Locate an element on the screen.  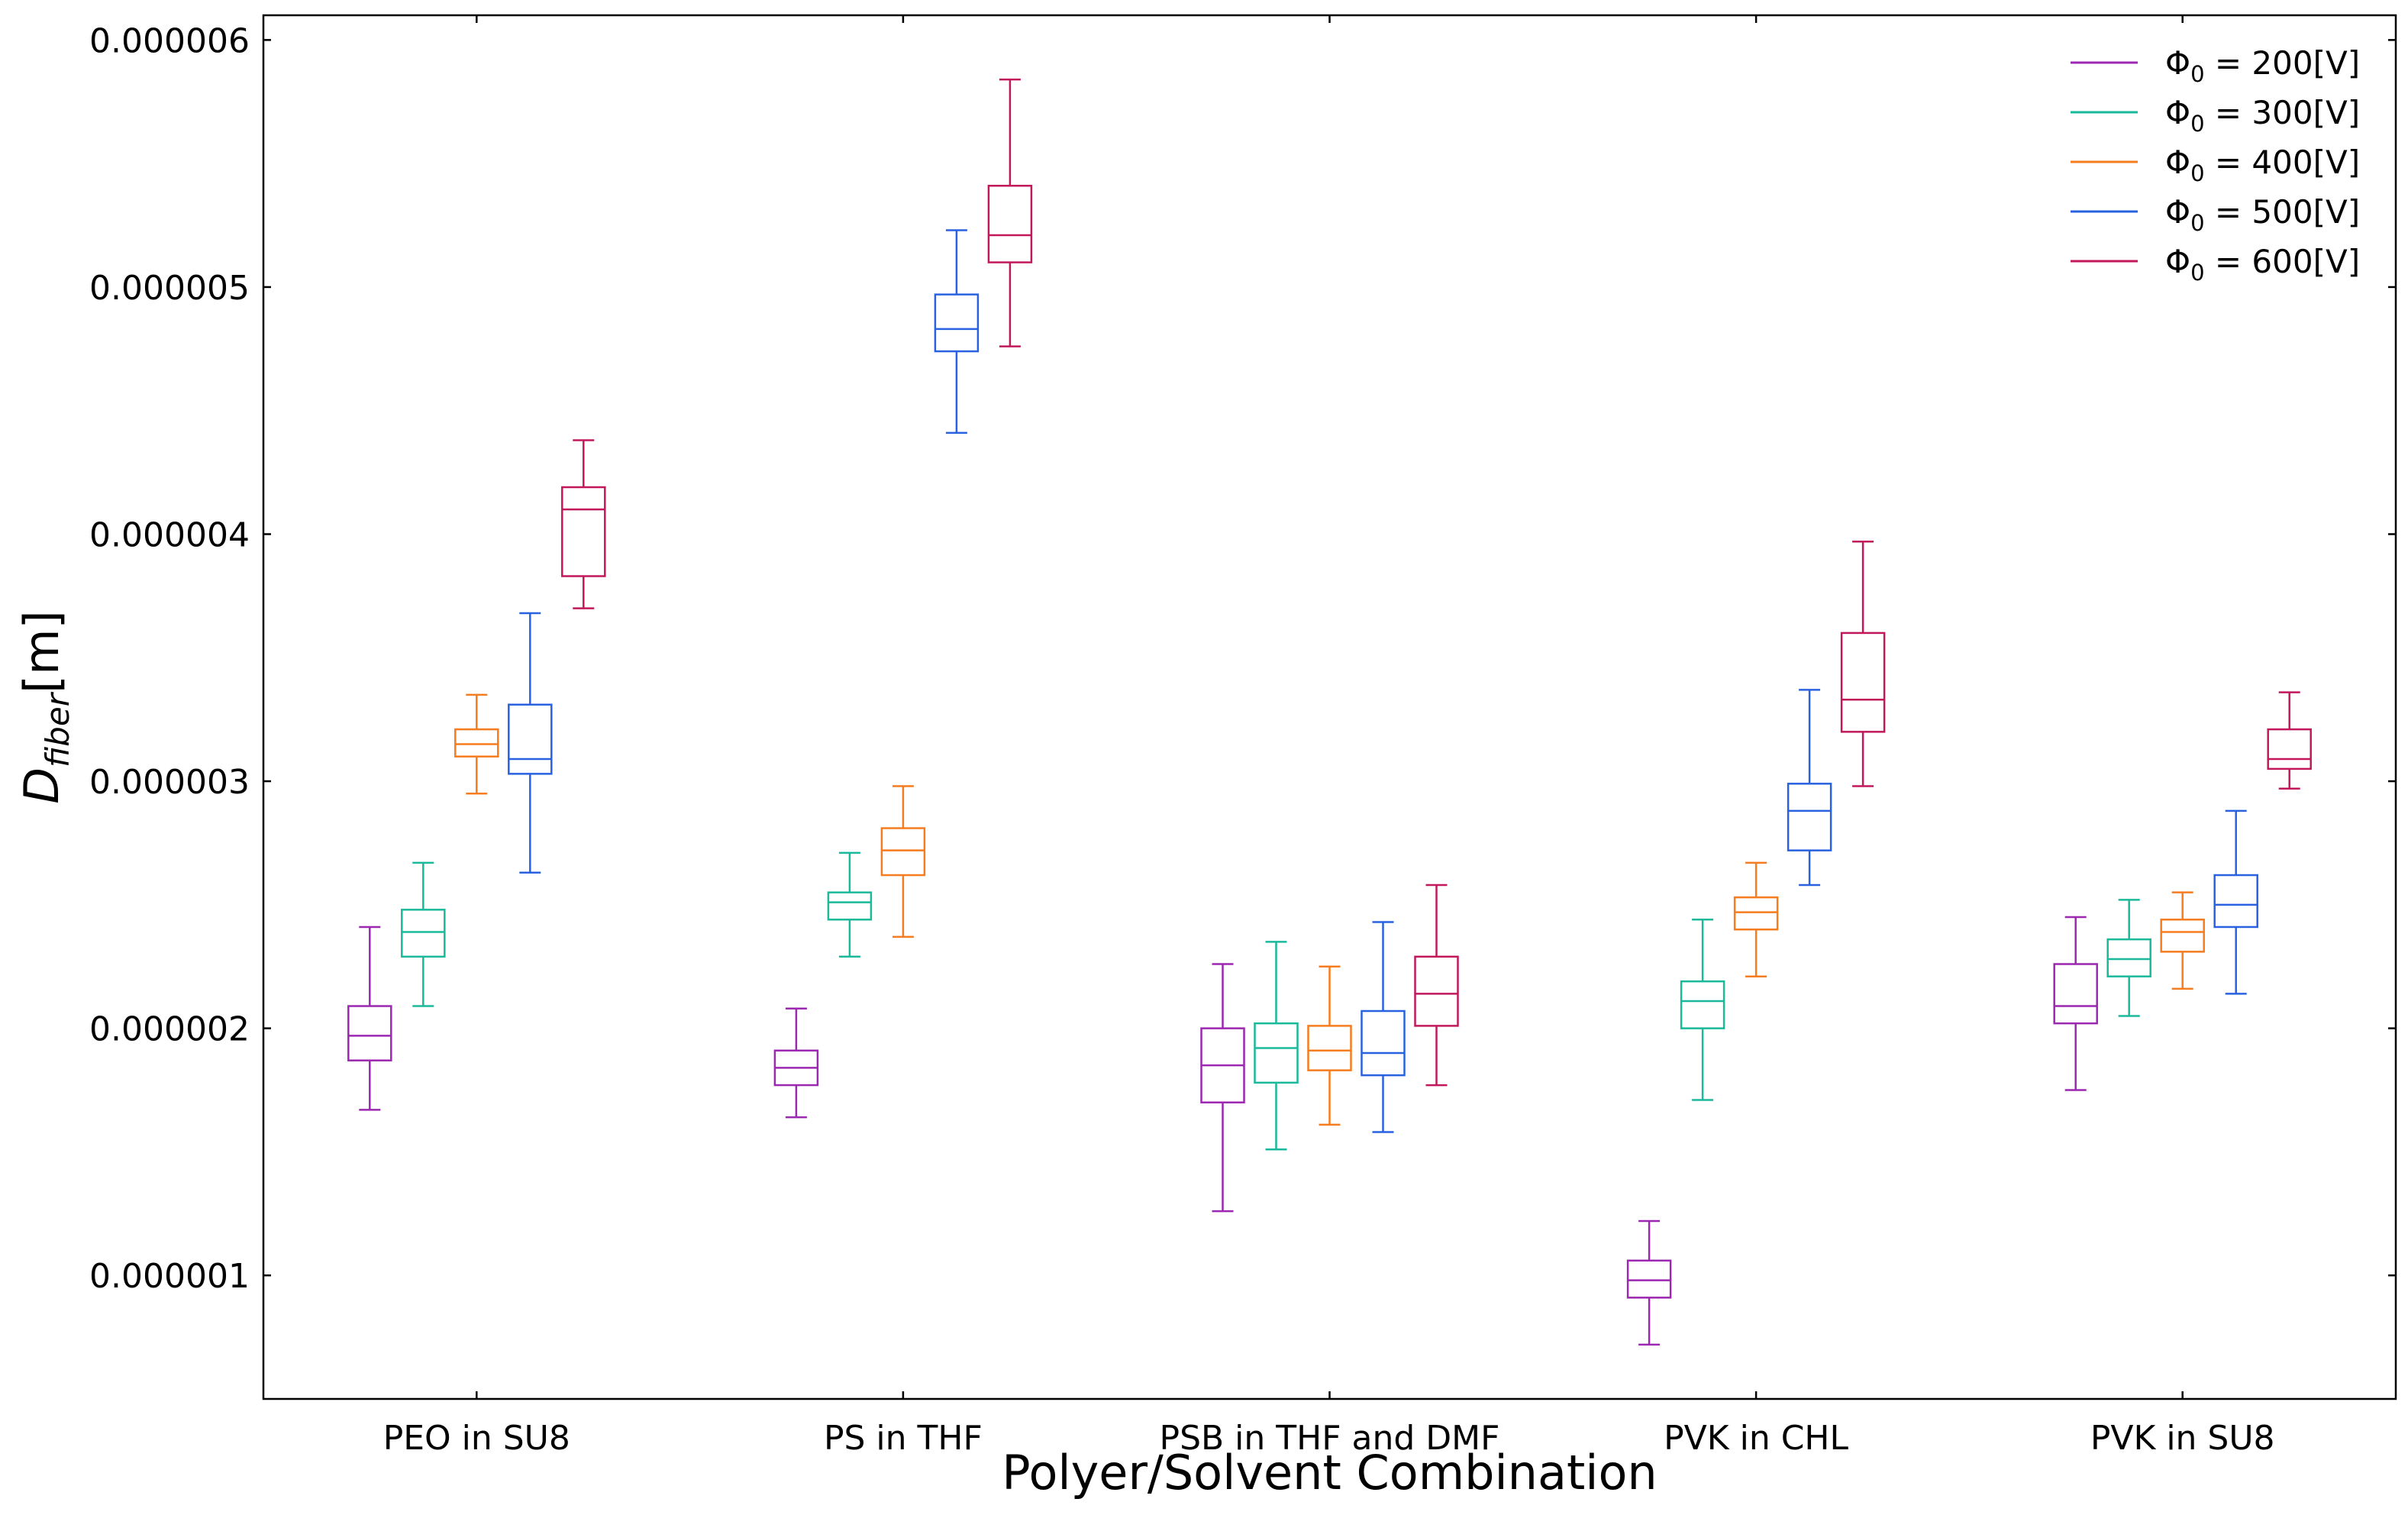
legend-label-rest: = 200[V] is located at coordinates (2283, 63).